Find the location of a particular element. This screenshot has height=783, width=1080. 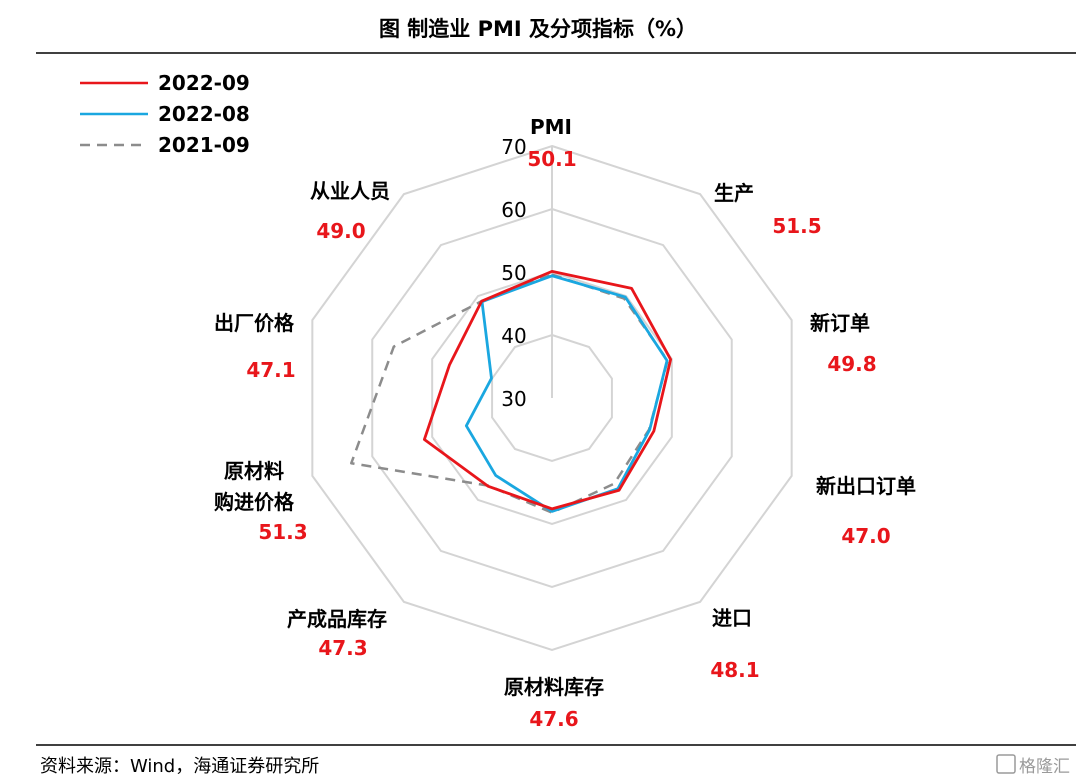

value-label-2: 49.8 is located at coordinates (851, 364).